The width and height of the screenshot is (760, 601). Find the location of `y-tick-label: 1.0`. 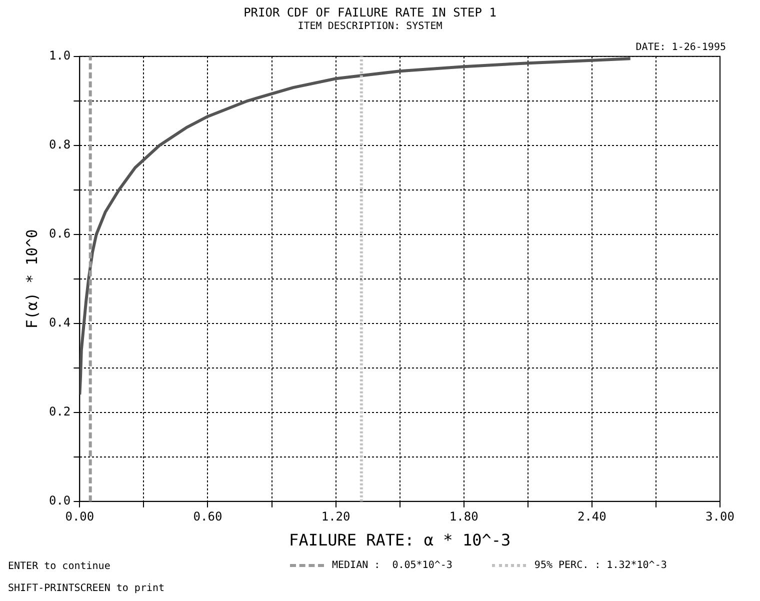

y-tick-label: 1.0 is located at coordinates (59, 55).